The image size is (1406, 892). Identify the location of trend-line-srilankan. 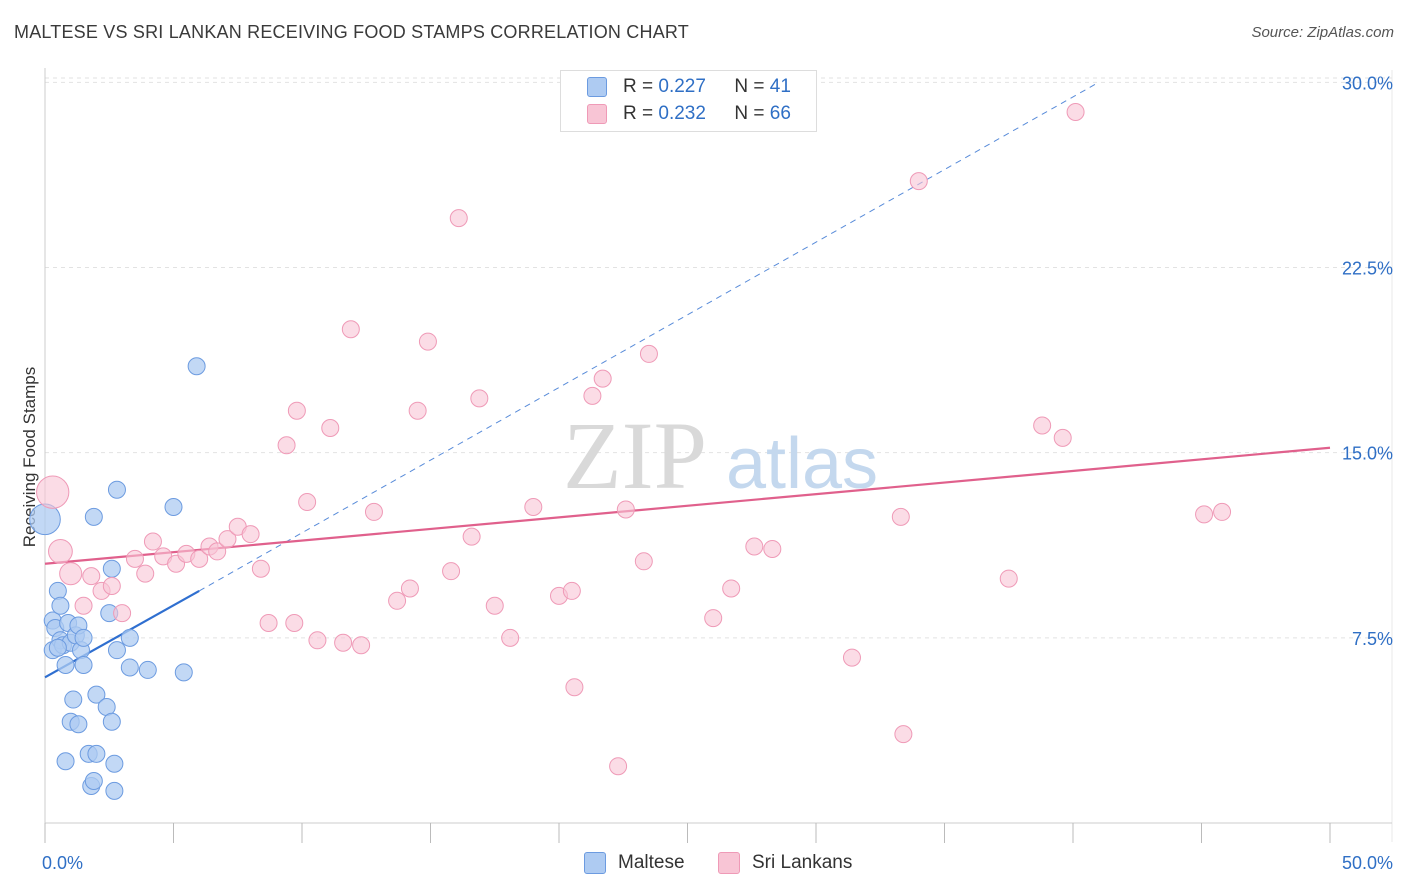
(687, 505).